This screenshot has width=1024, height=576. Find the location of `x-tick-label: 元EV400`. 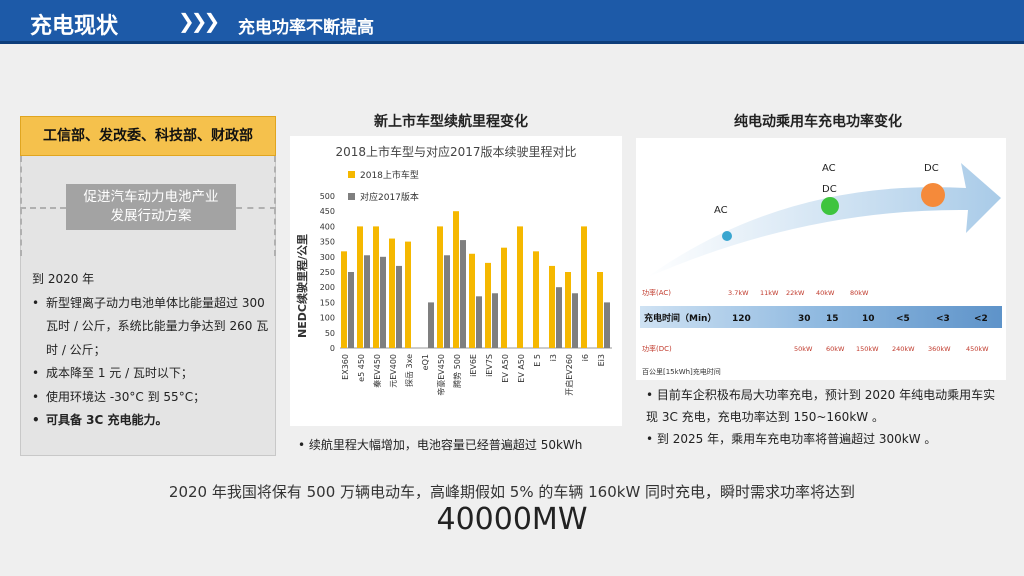

x-tick-label: 元EV400 is located at coordinates (393, 371).